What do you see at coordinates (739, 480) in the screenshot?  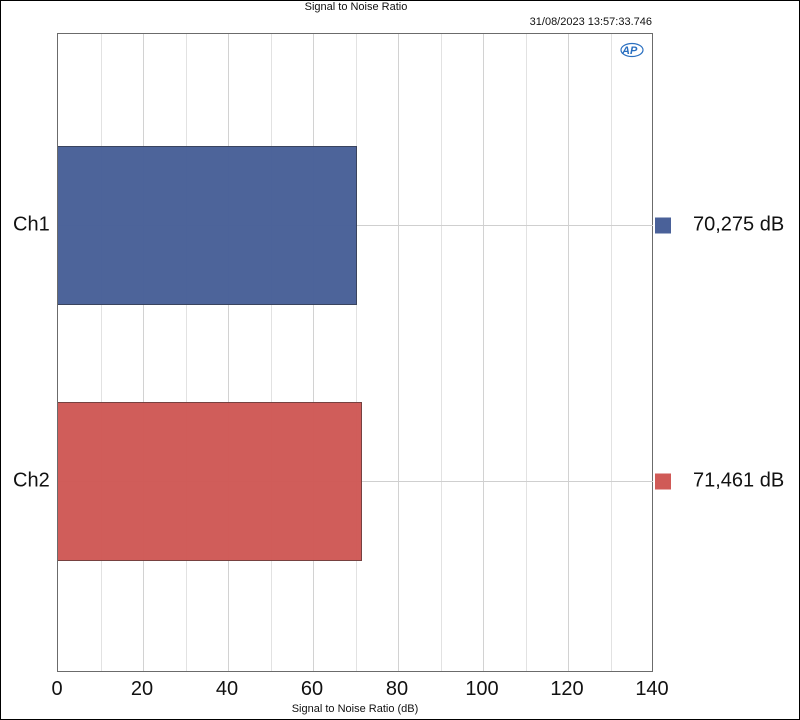 I see `legend-value: 71,461 dB` at bounding box center [739, 480].